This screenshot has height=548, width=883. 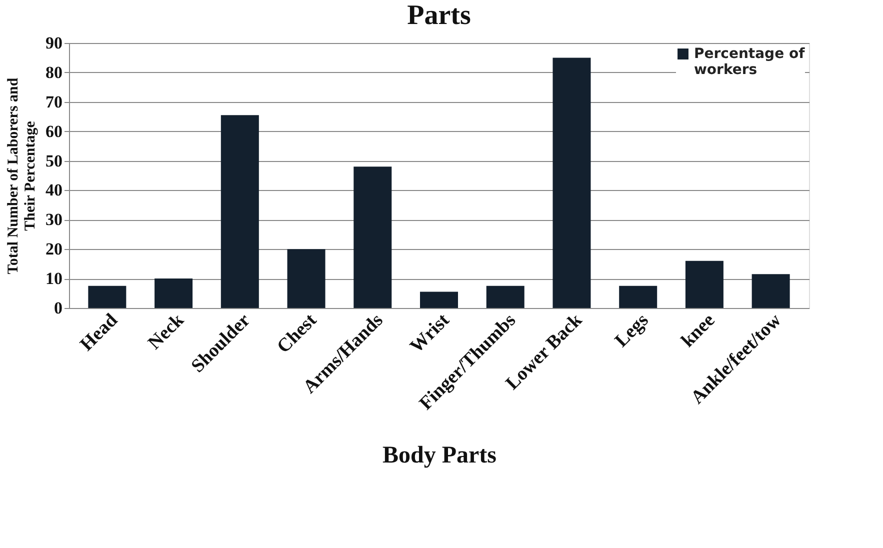 I want to click on y-tick-label: 50, so click(x=54, y=160).